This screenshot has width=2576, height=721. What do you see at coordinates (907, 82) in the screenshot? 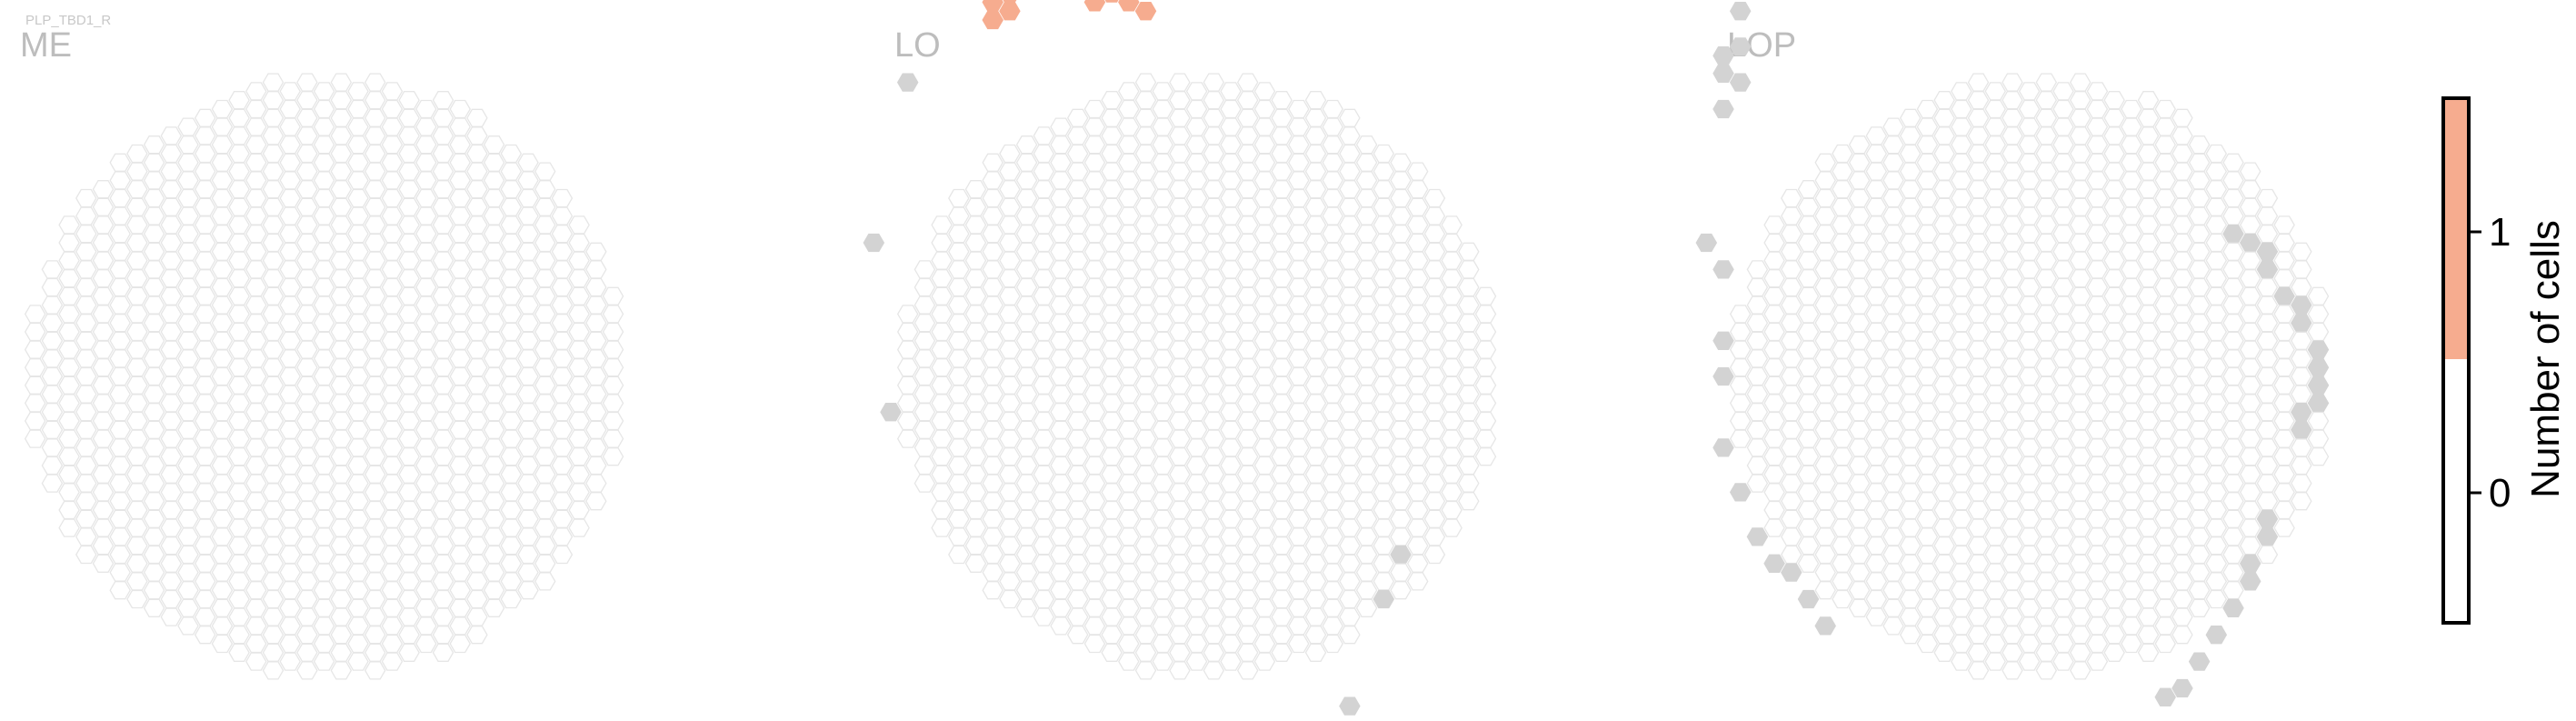
I see `hex-column-outside` at bounding box center [907, 82].